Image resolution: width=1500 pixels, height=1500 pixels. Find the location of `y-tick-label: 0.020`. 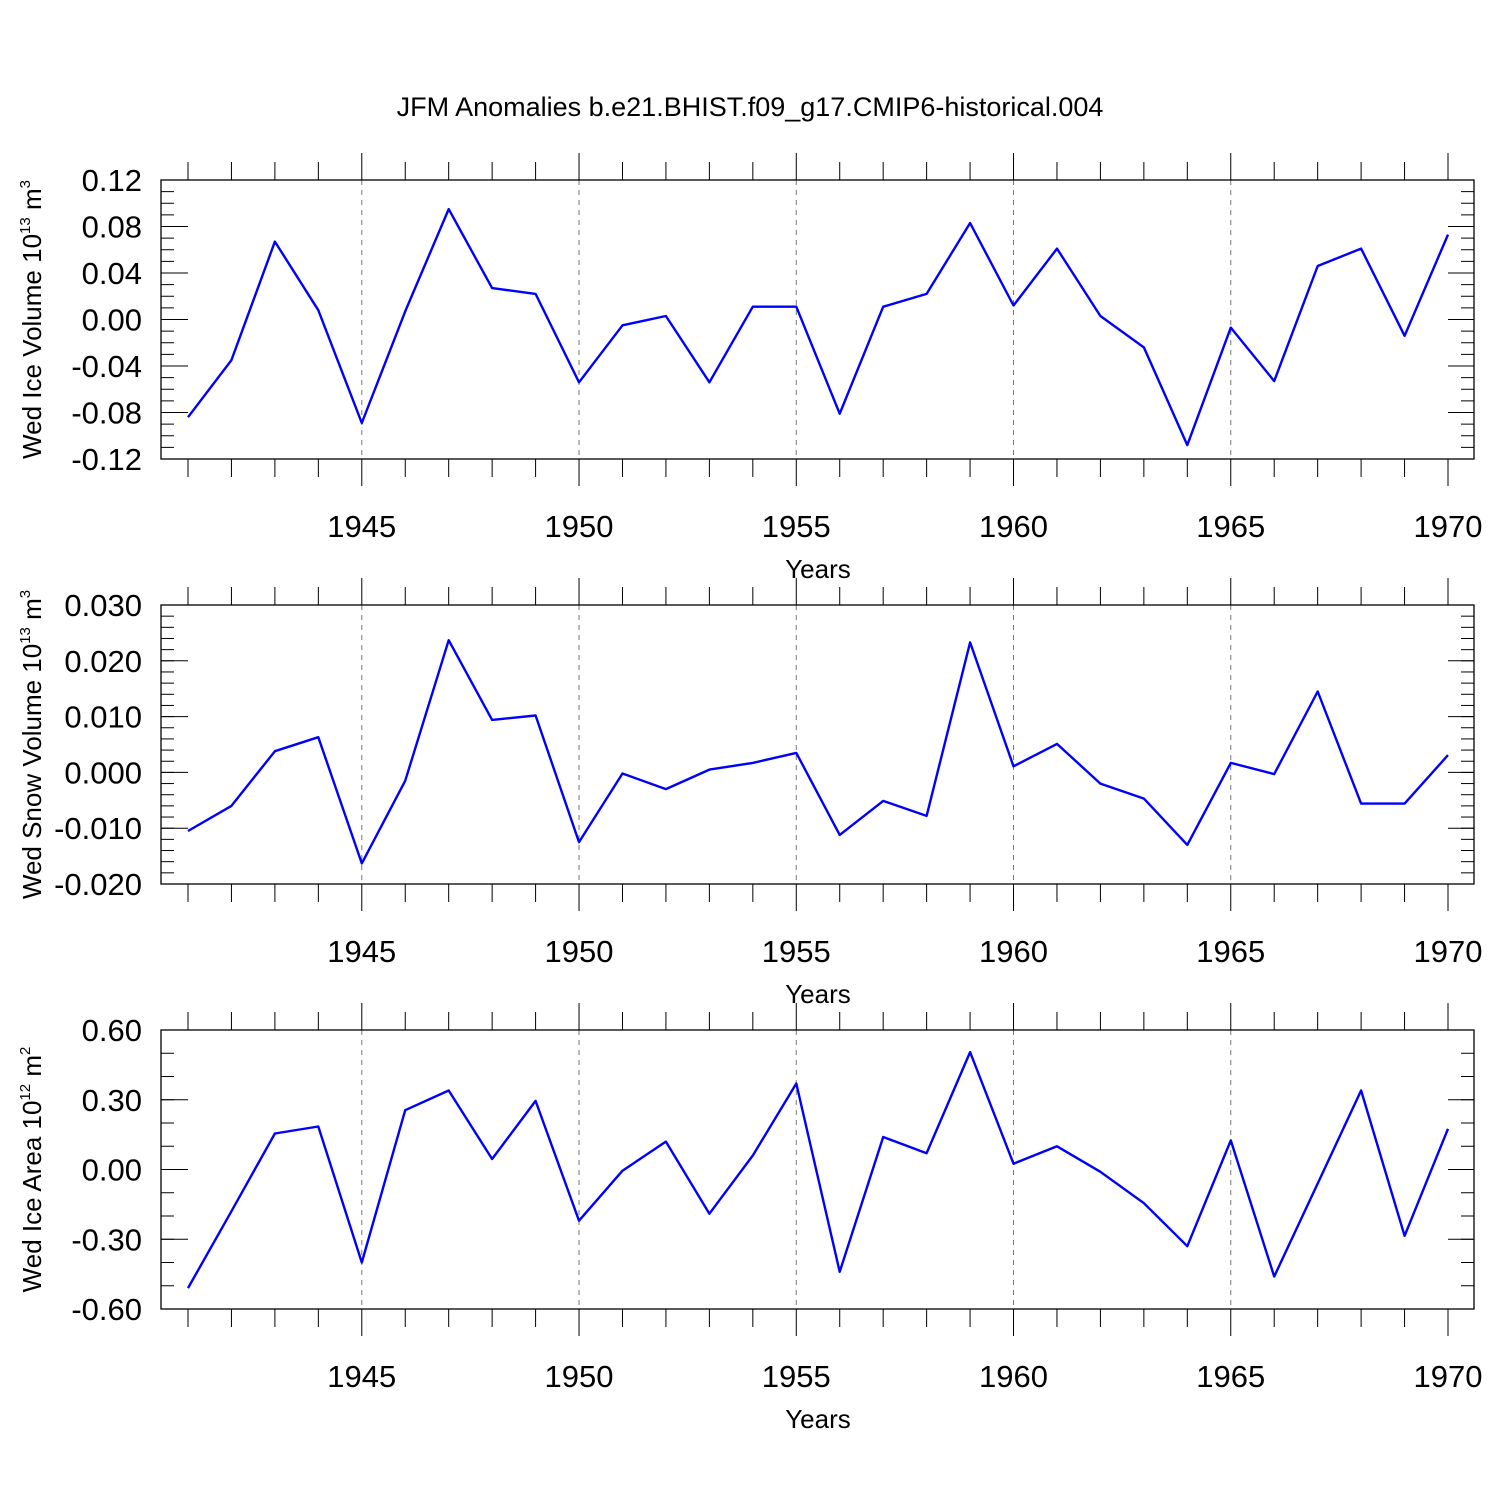

y-tick-label: 0.020 is located at coordinates (103, 661).